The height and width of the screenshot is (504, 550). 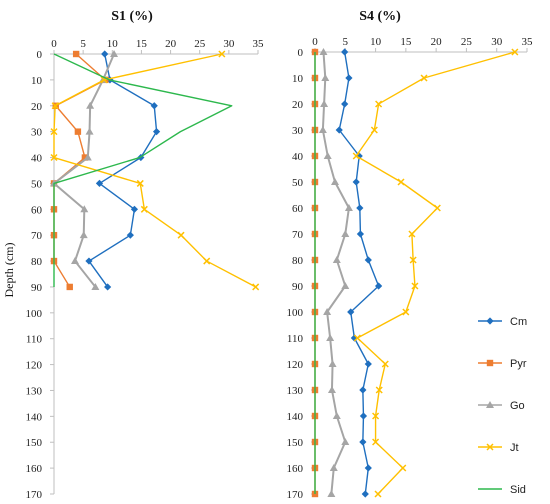 What do you see at coordinates (37, 210) in the screenshot?
I see `s1-y-tick-label: 60` at bounding box center [37, 210].